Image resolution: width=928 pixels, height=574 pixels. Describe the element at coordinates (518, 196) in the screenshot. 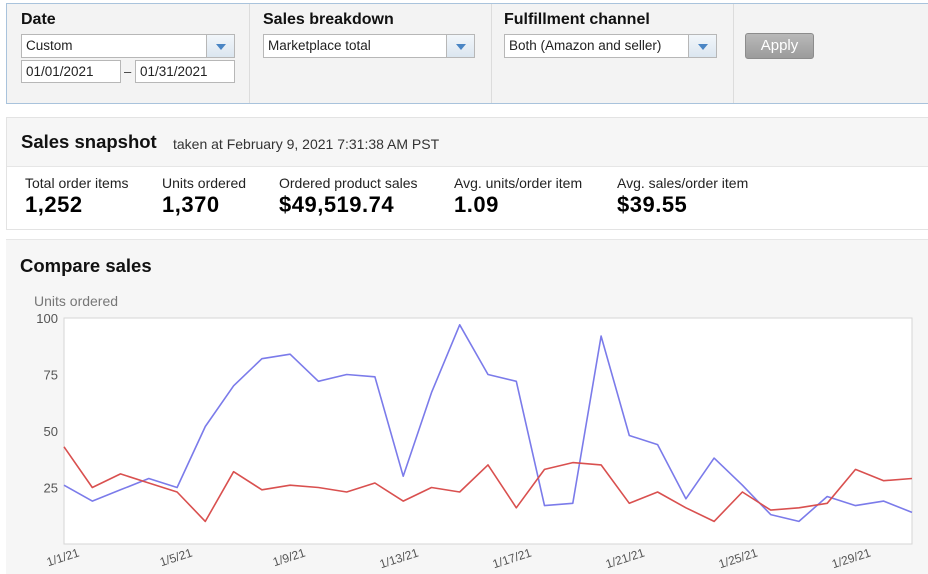

I see `metric-avg-units-per-order-item: Avg. units/order item 1.09` at that location.